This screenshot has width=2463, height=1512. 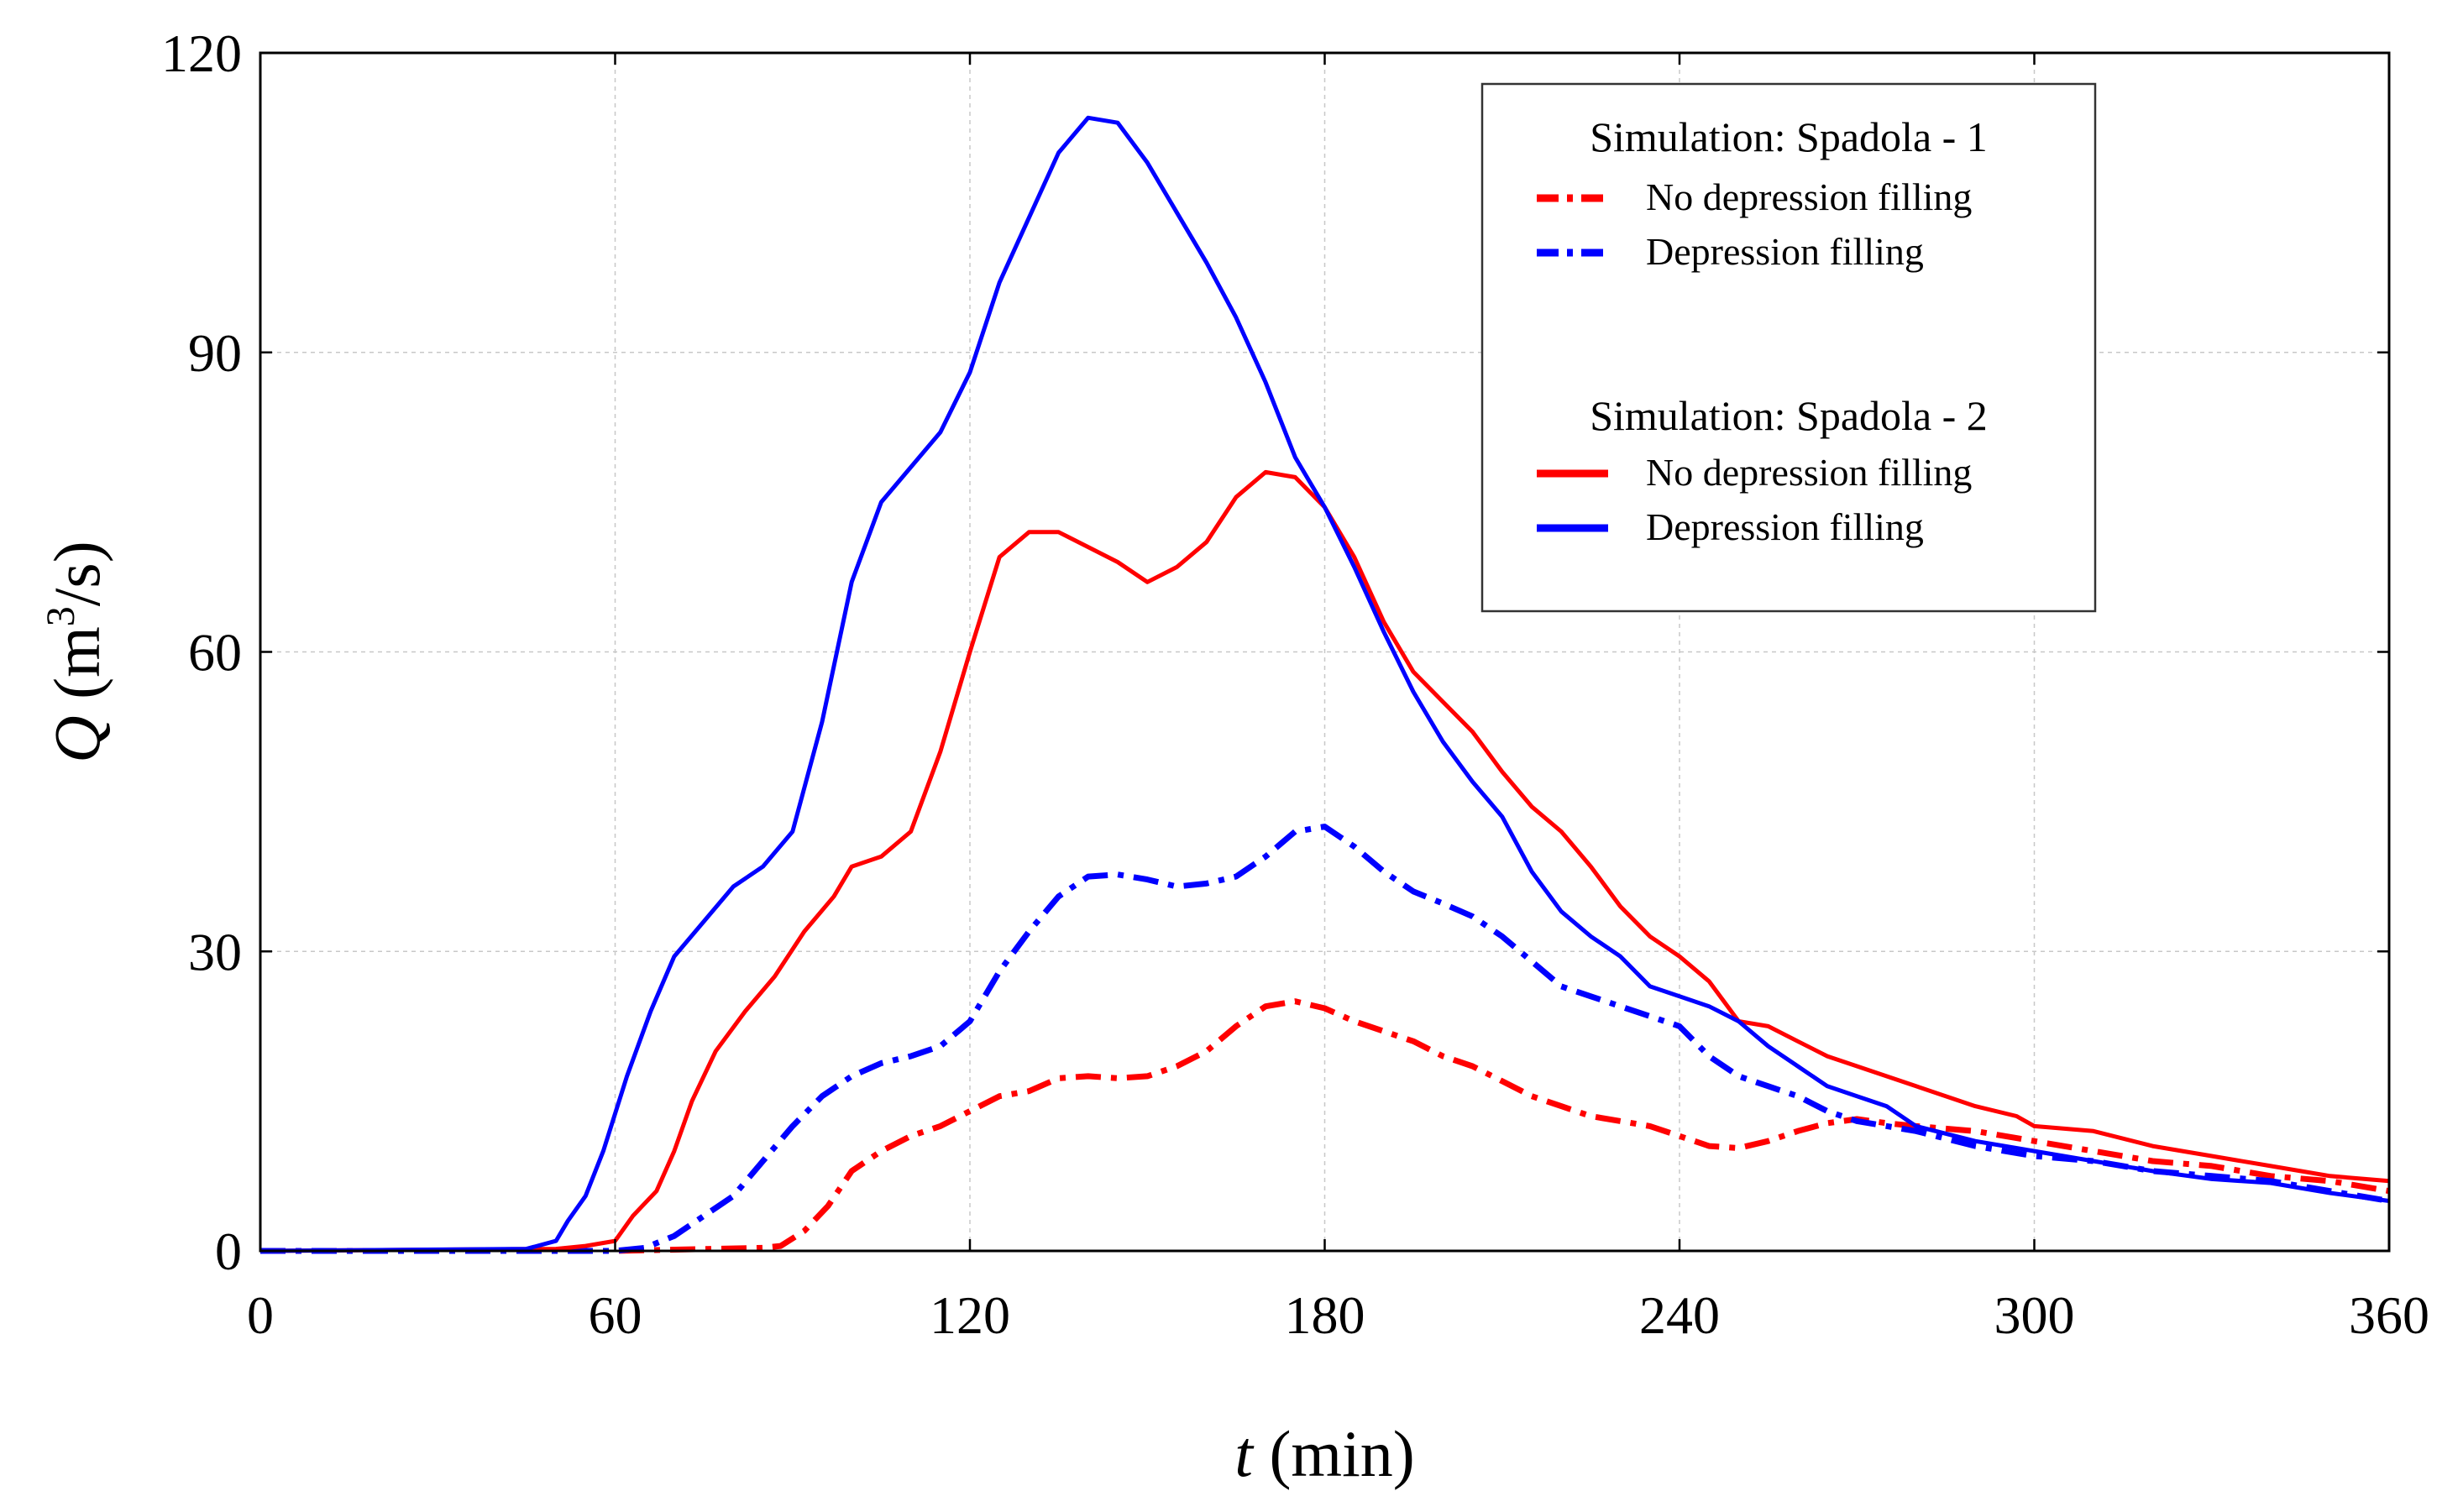 What do you see at coordinates (1325, 1315) in the screenshot?
I see `x-tick-label: 180` at bounding box center [1325, 1315].